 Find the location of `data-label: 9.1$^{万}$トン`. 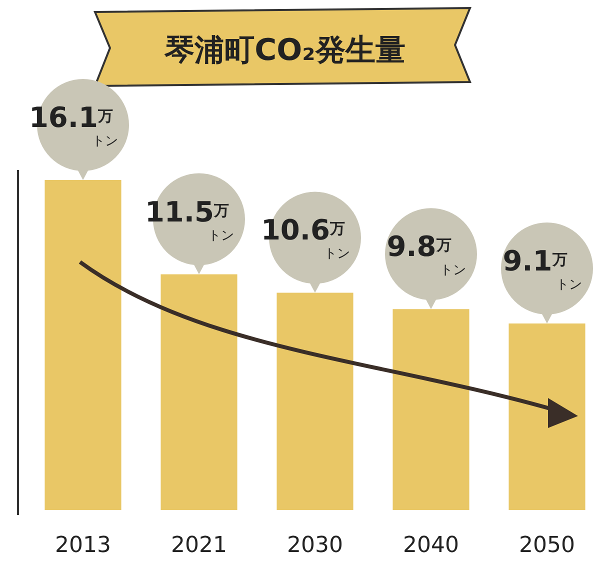

data-label: 9.1$^{万}$トン is located at coordinates (542, 268).